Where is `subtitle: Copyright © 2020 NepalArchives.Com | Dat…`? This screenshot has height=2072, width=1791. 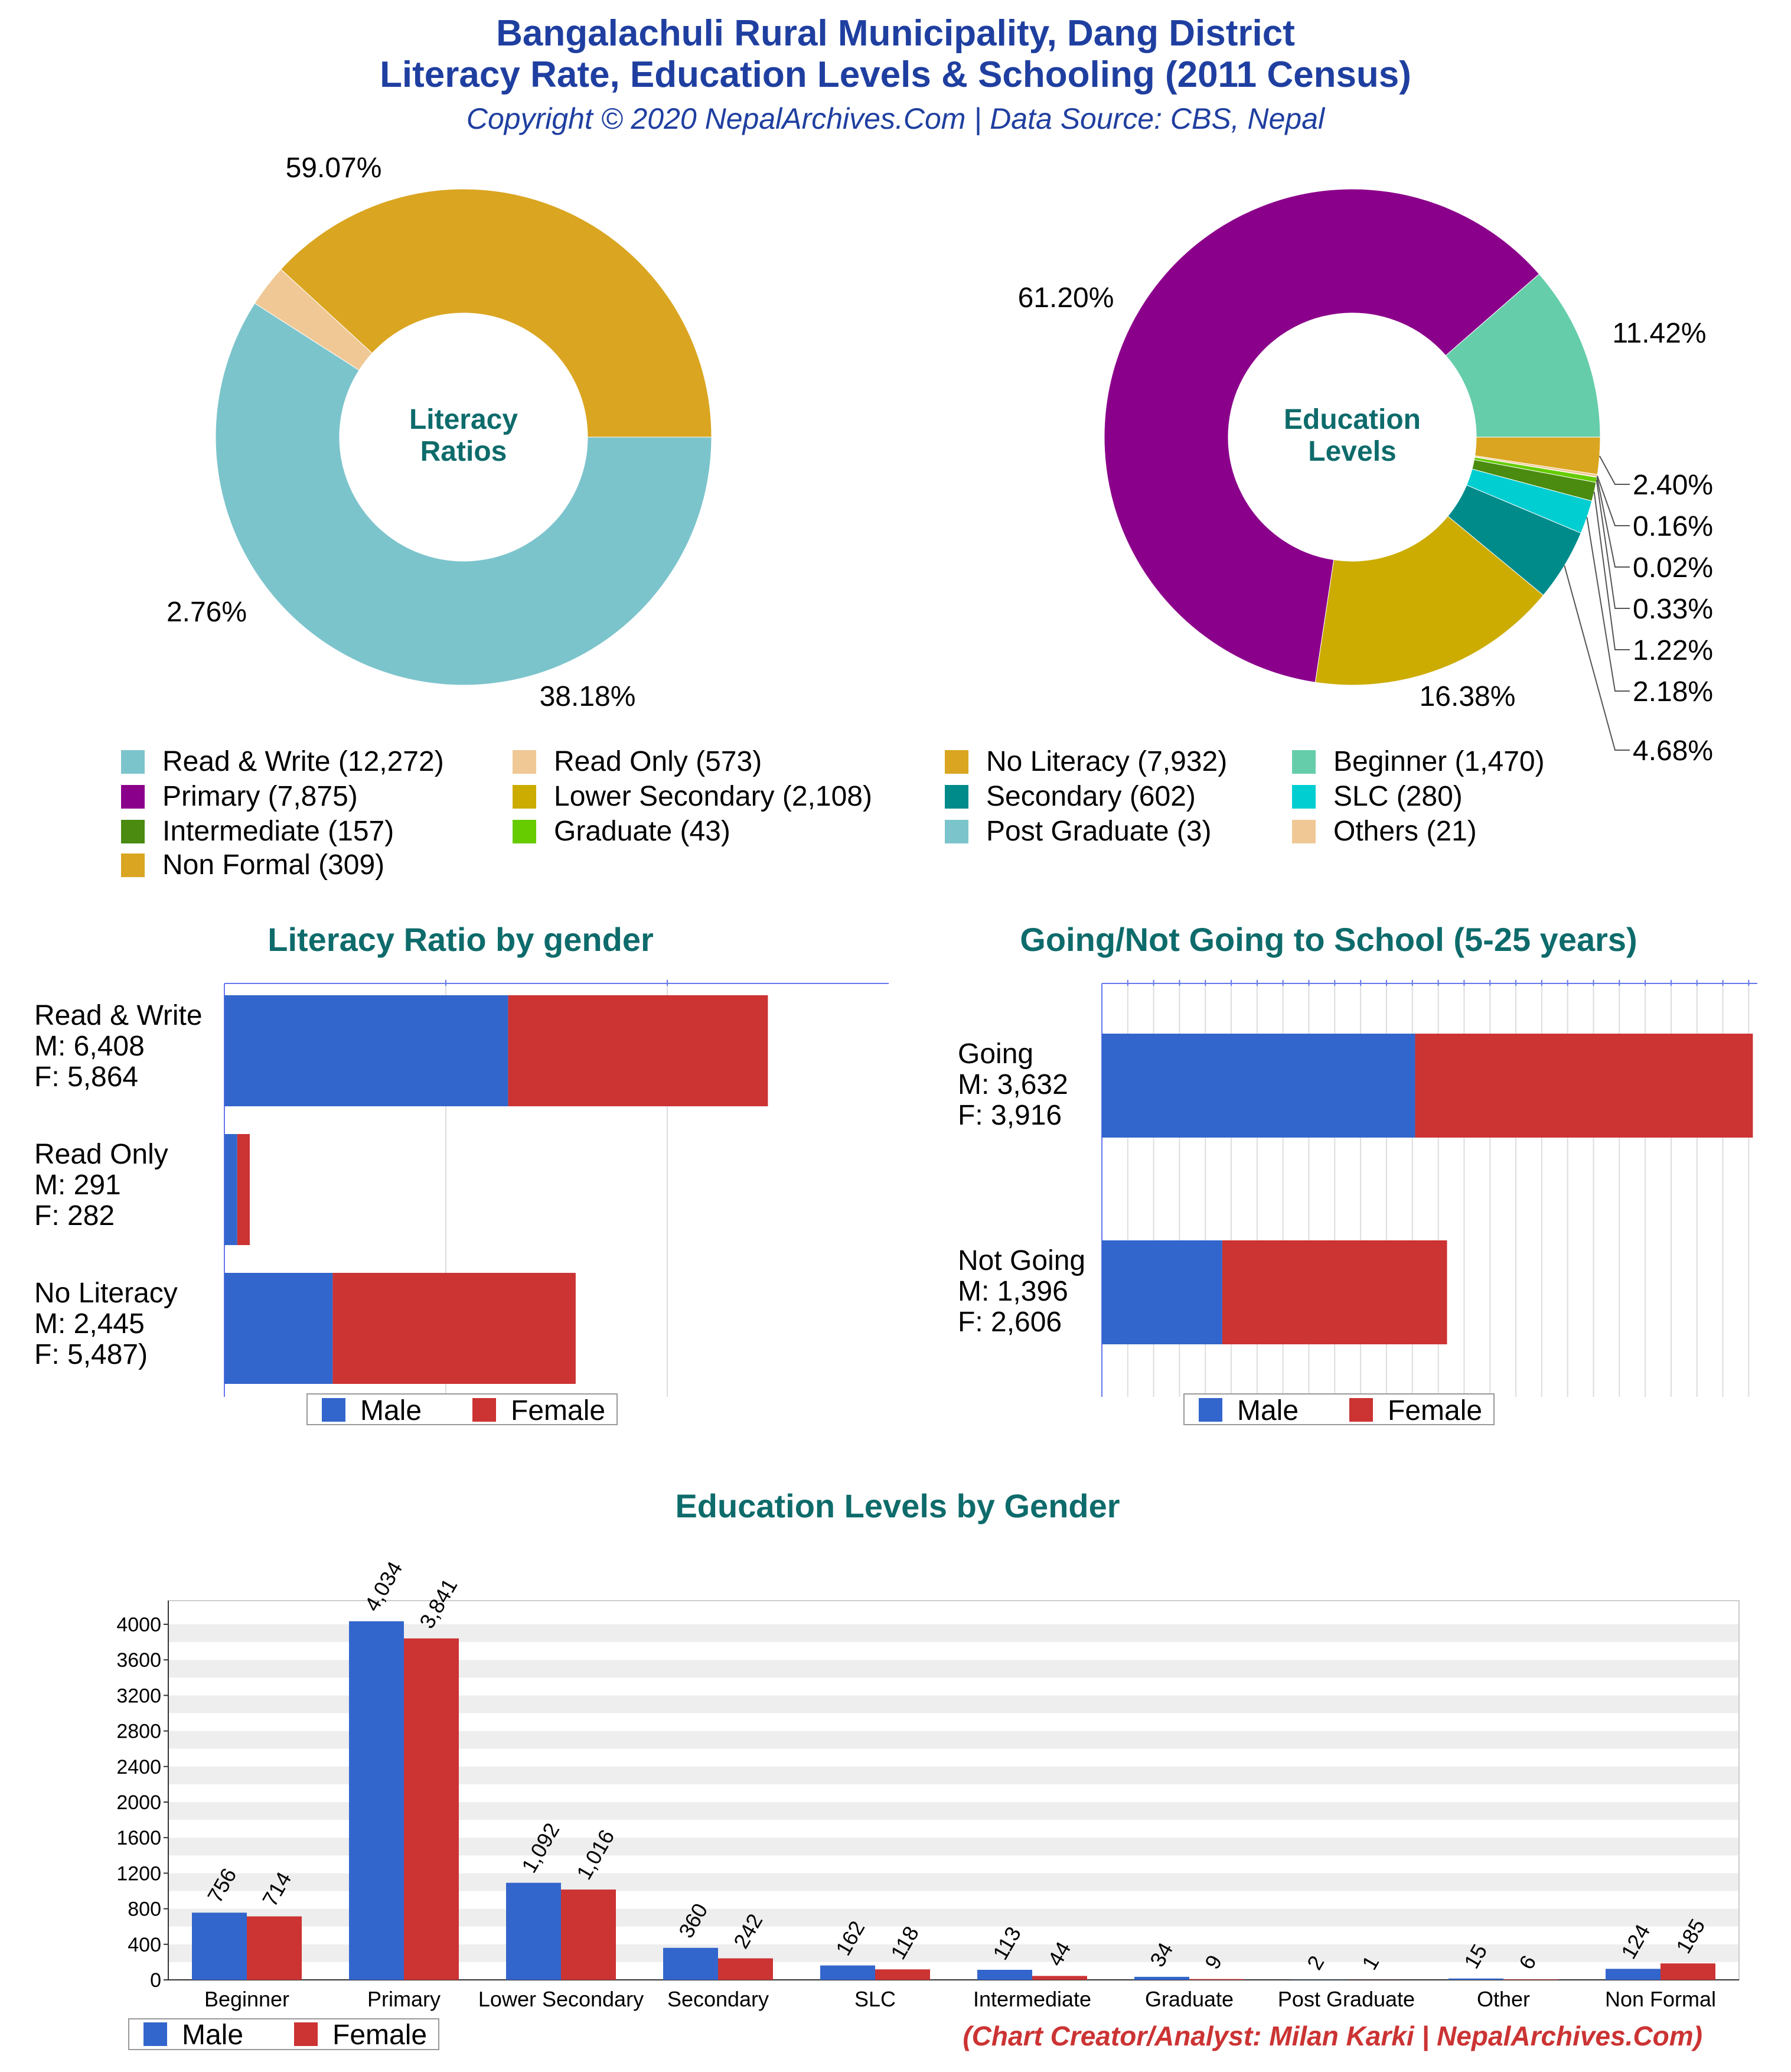 subtitle: Copyright © 2020 NepalArchives.Com | Dat… is located at coordinates (895, 118).